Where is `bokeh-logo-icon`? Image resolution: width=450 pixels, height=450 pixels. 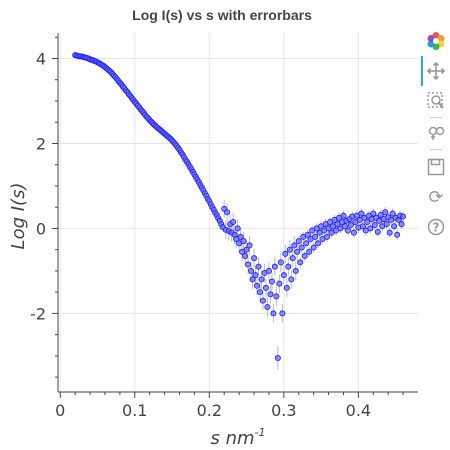
bokeh-logo-icon is located at coordinates (436, 41).